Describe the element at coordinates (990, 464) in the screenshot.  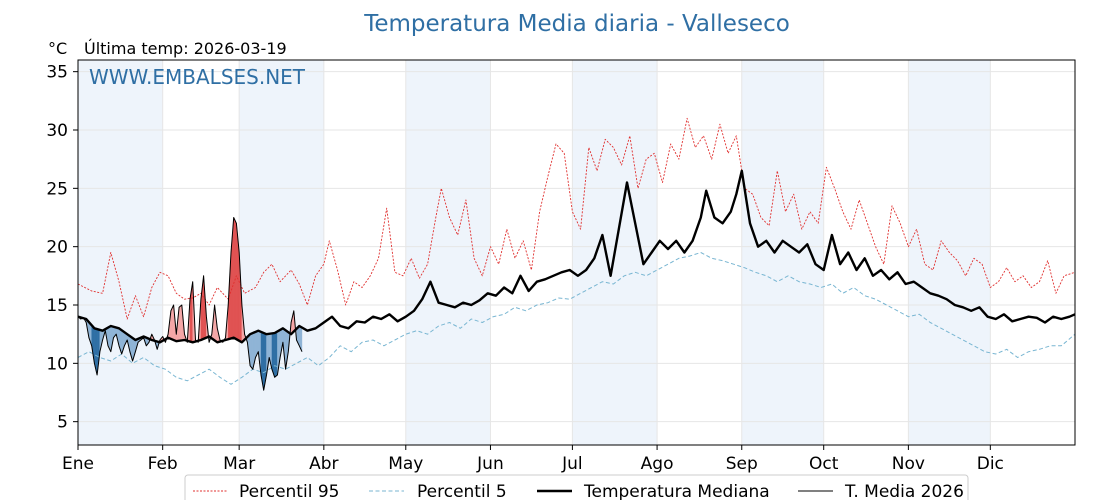
I see `x-tick-label-dic: Dic` at that location.